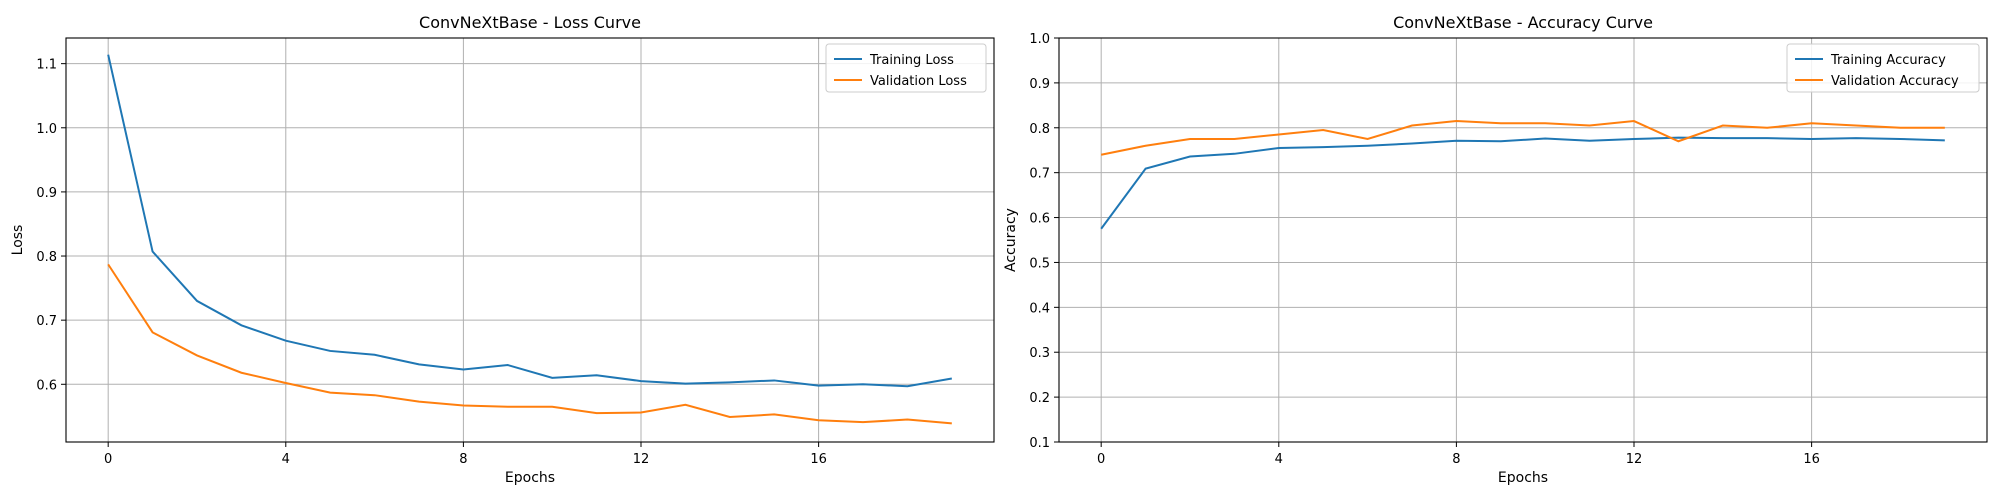 This screenshot has height=500, width=2000. I want to click on loss-y-tick-label: 0.9, so click(46, 193).